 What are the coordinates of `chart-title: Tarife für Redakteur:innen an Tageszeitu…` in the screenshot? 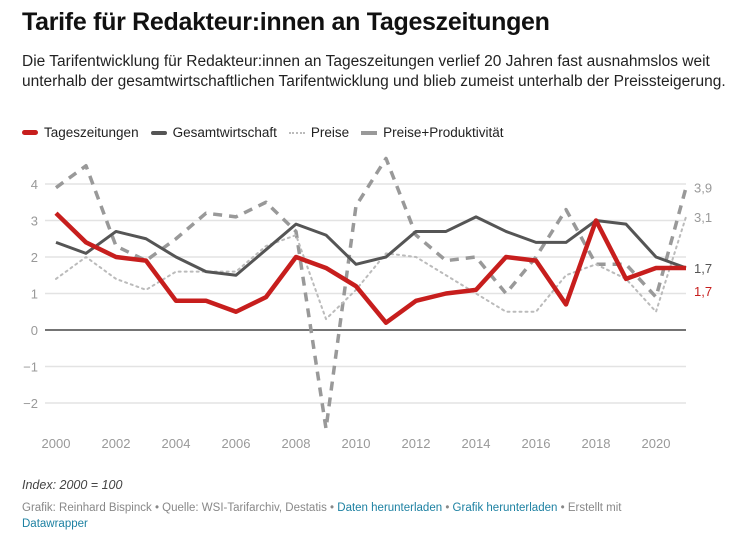 It's located at (286, 22).